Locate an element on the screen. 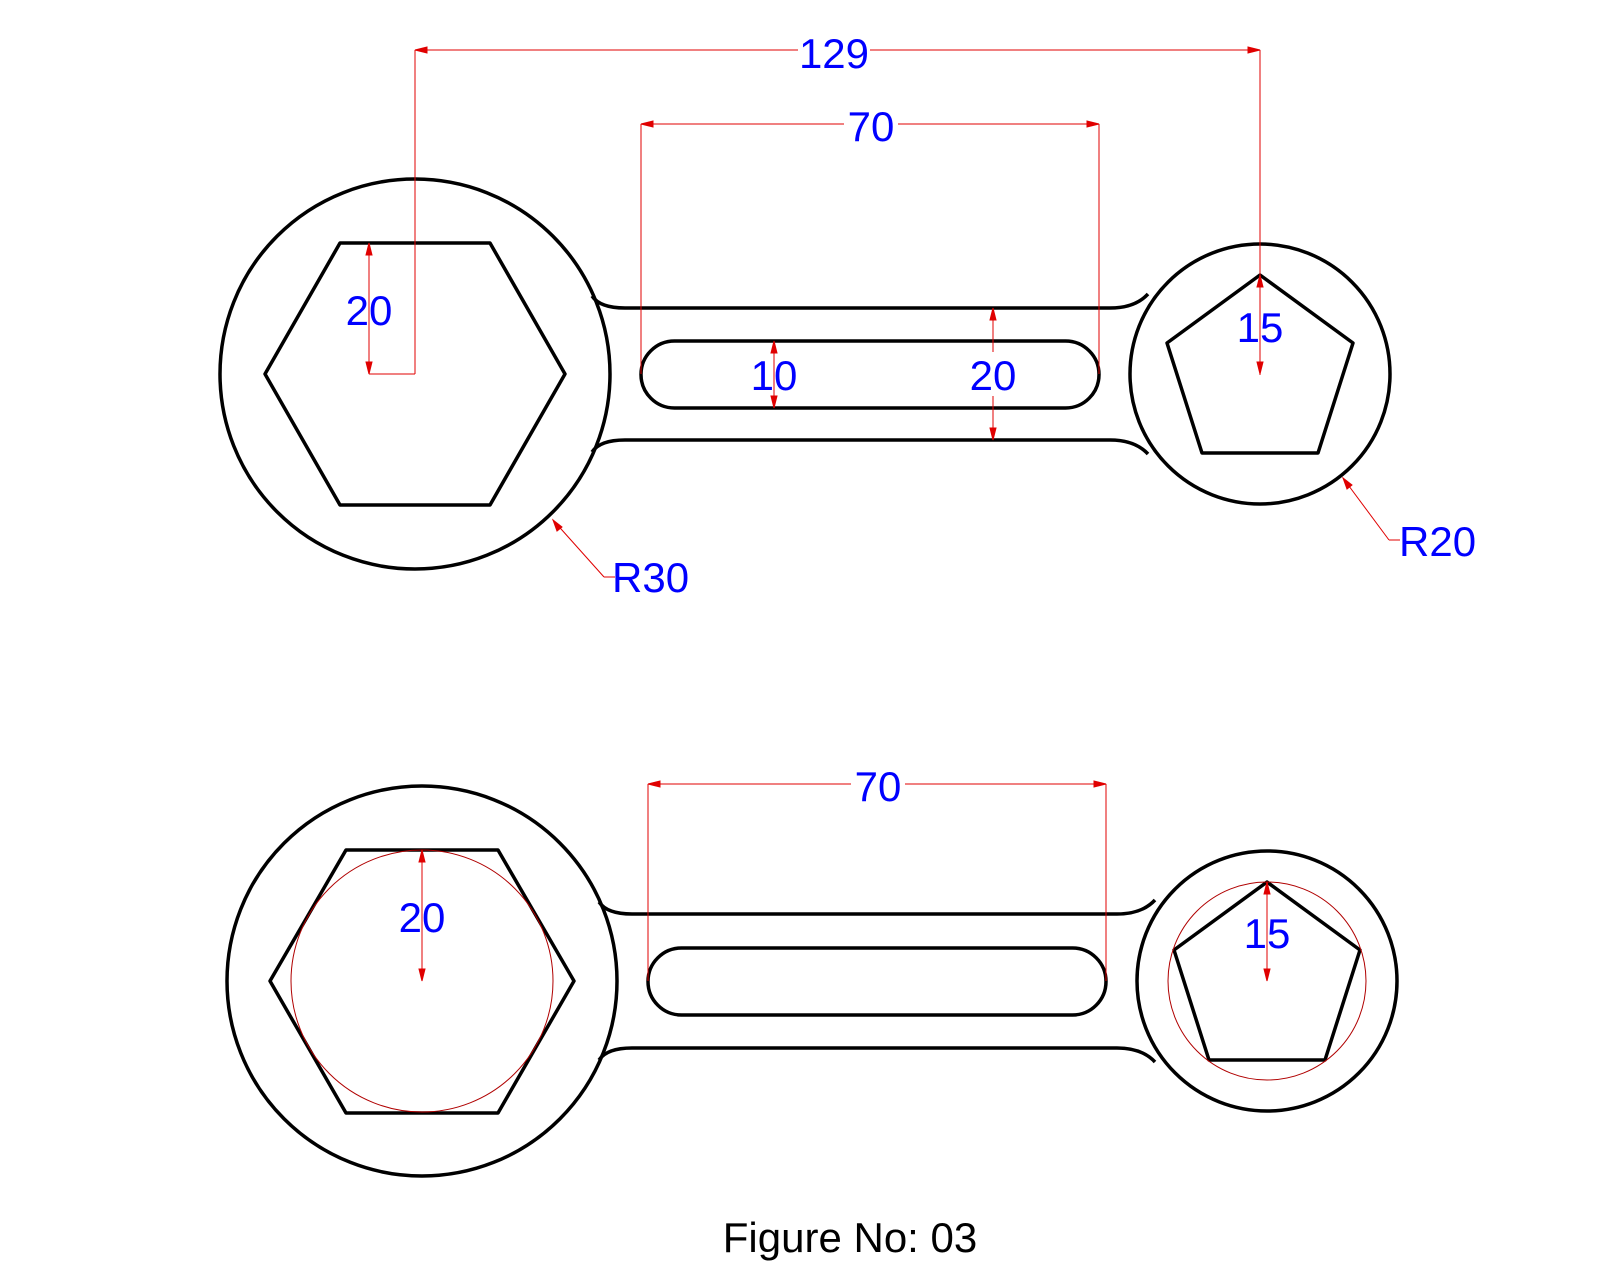  dimension-slot-width is located at coordinates (774, 374).